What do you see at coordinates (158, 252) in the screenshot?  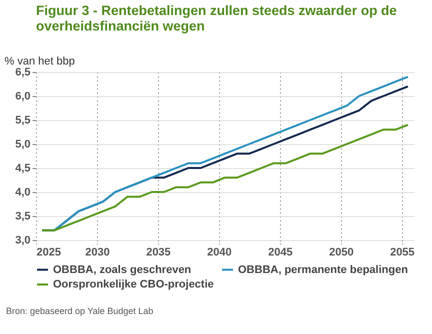 I see `x-tick-label: 2035` at bounding box center [158, 252].